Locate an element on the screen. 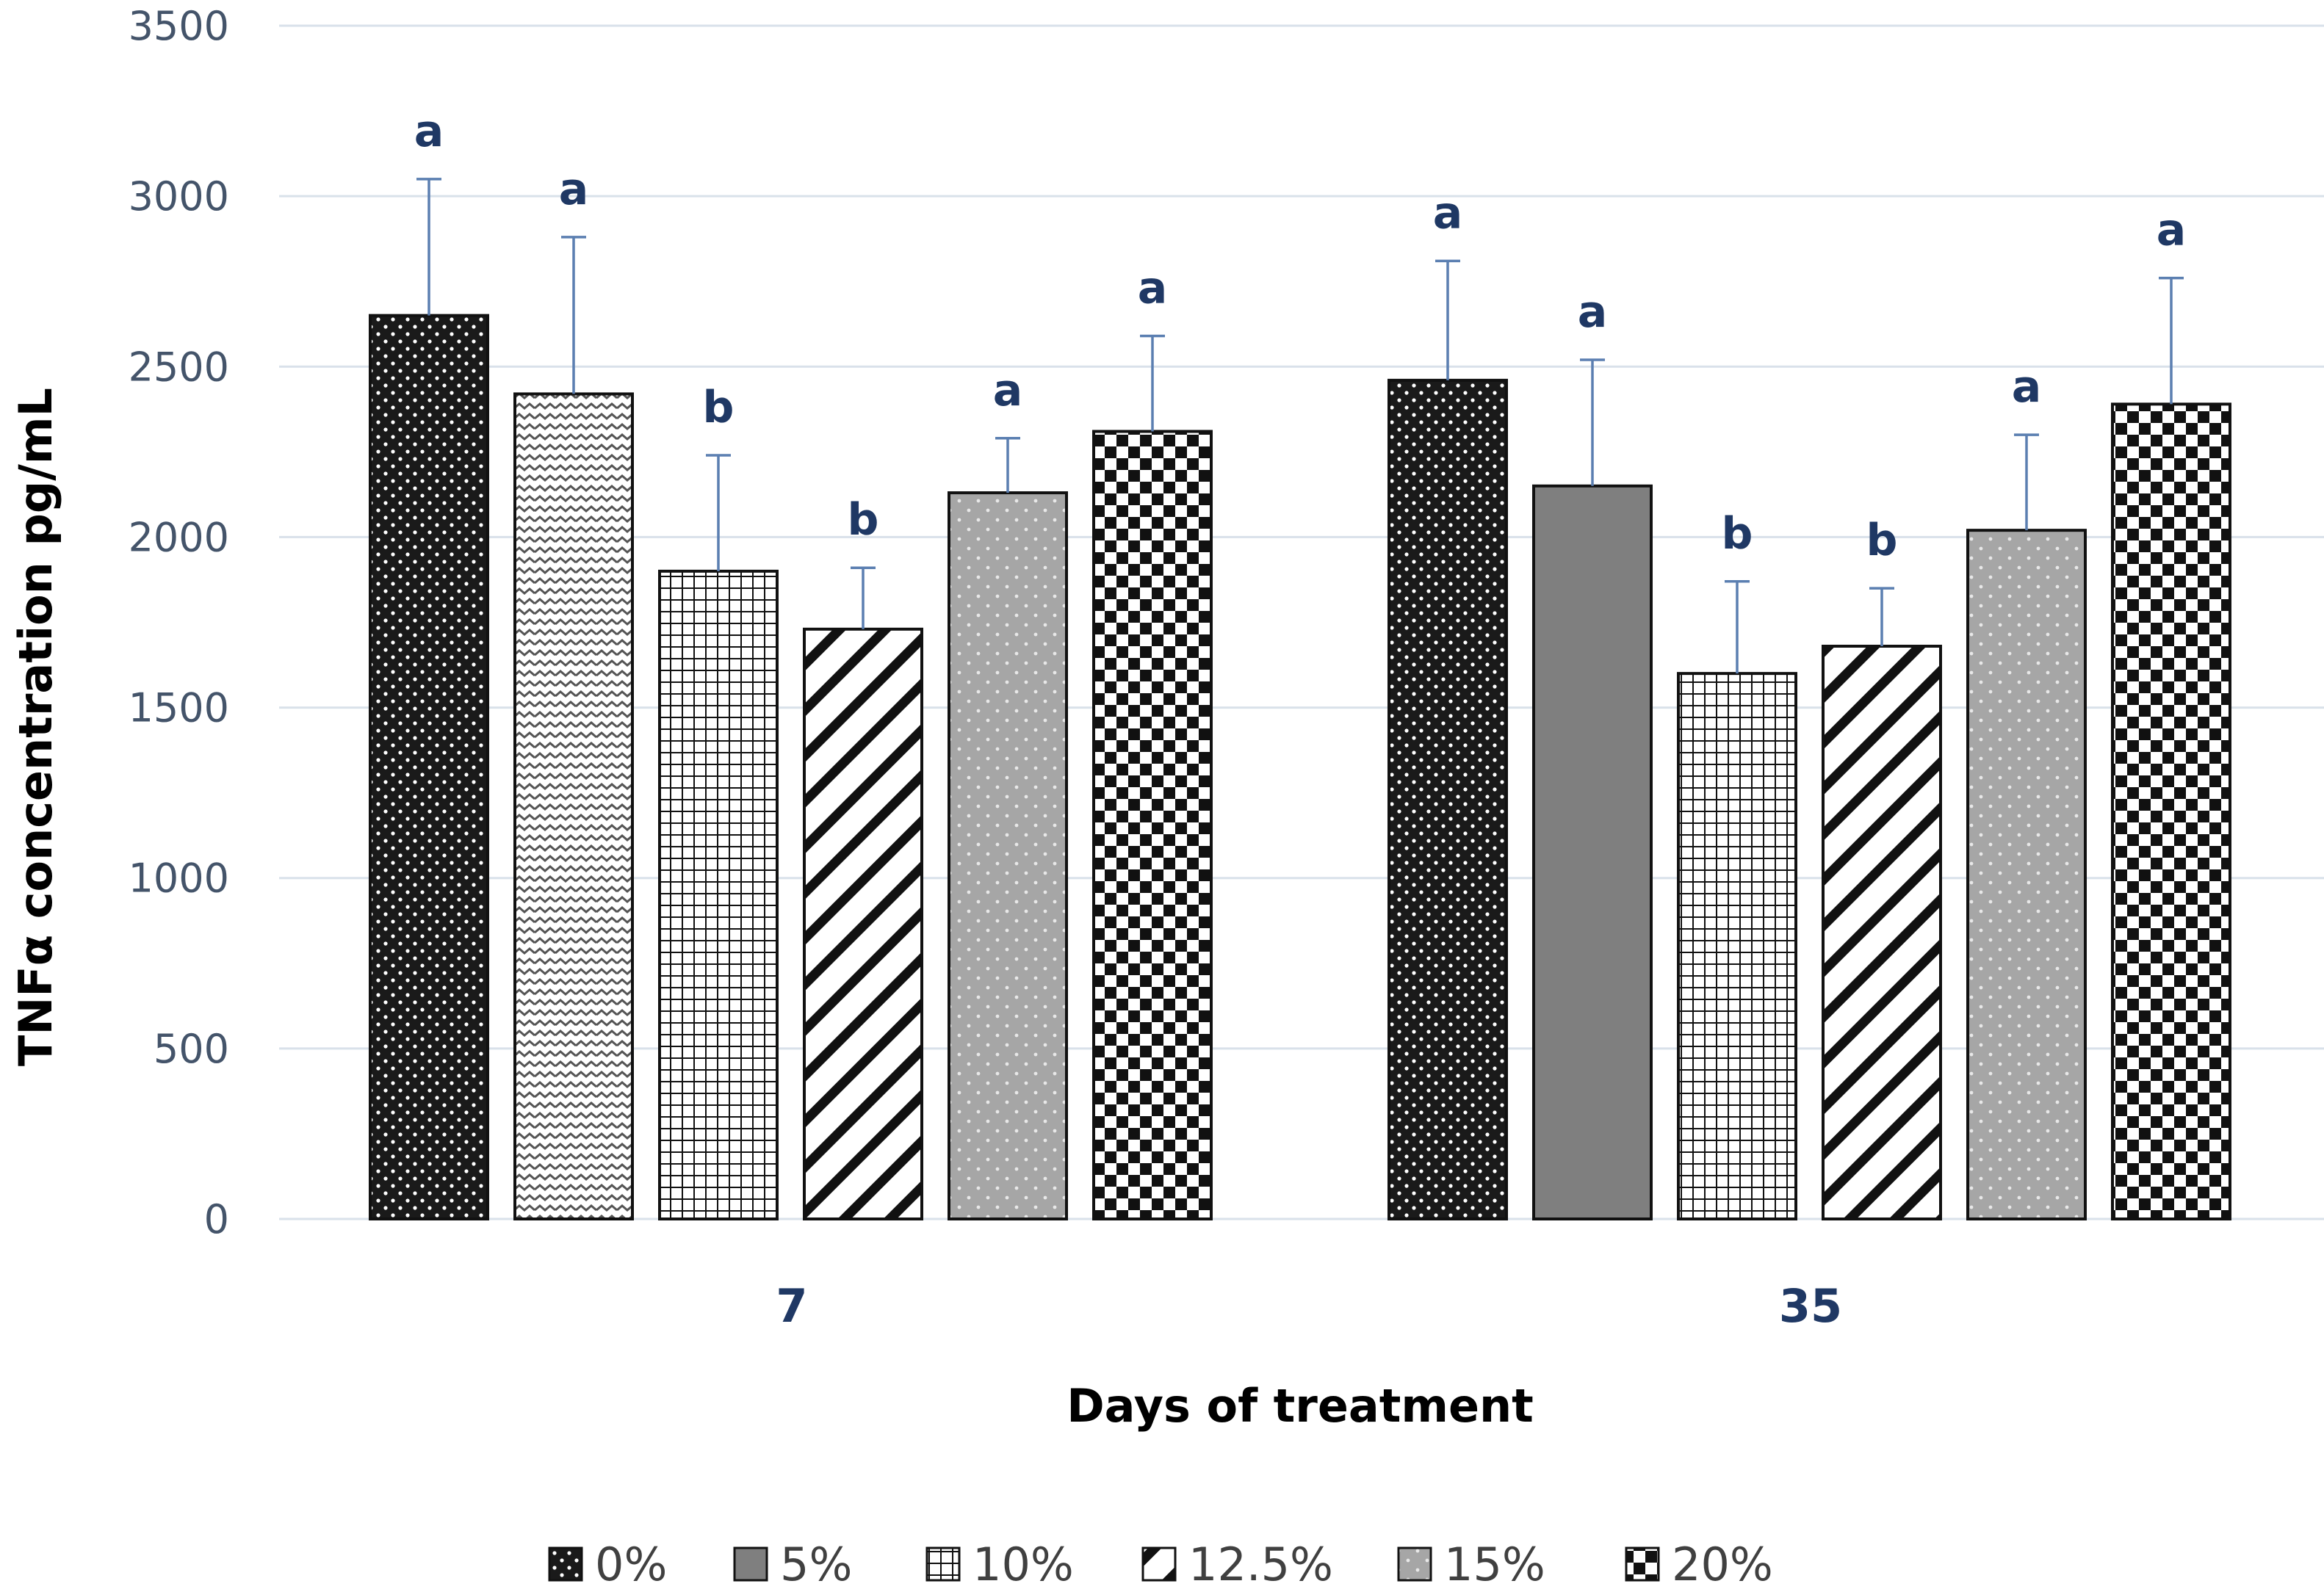 The image size is (2324, 1592). y-axis-title: TNFα concentration pg/mL is located at coordinates (35, 727).